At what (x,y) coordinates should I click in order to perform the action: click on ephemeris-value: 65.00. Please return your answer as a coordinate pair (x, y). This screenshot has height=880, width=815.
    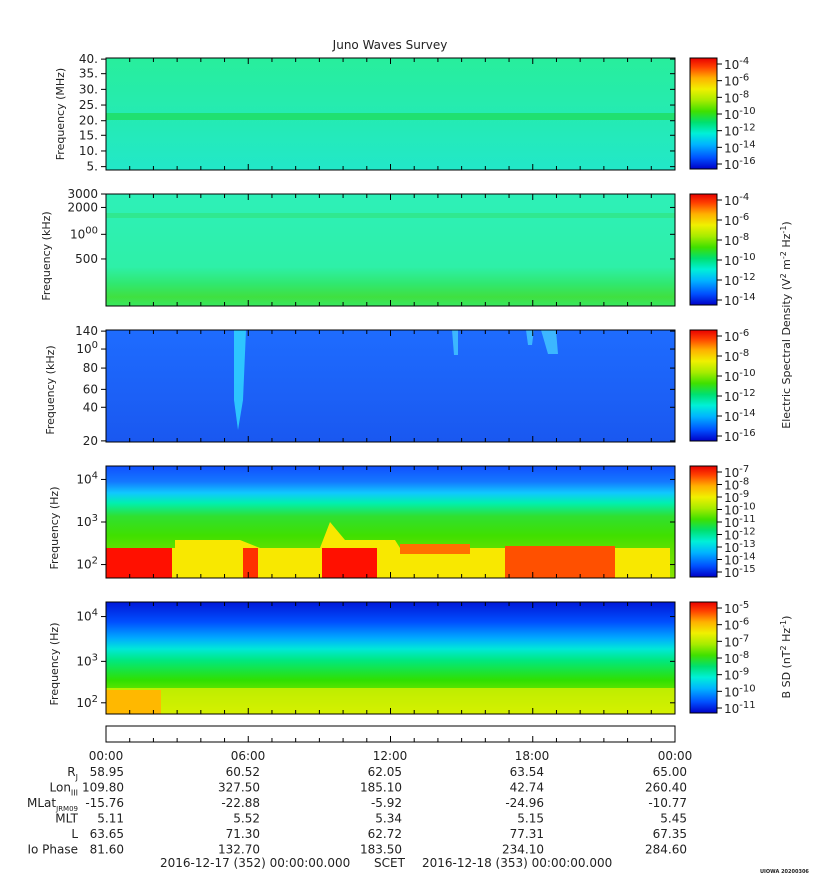
    Looking at the image, I should click on (670, 772).